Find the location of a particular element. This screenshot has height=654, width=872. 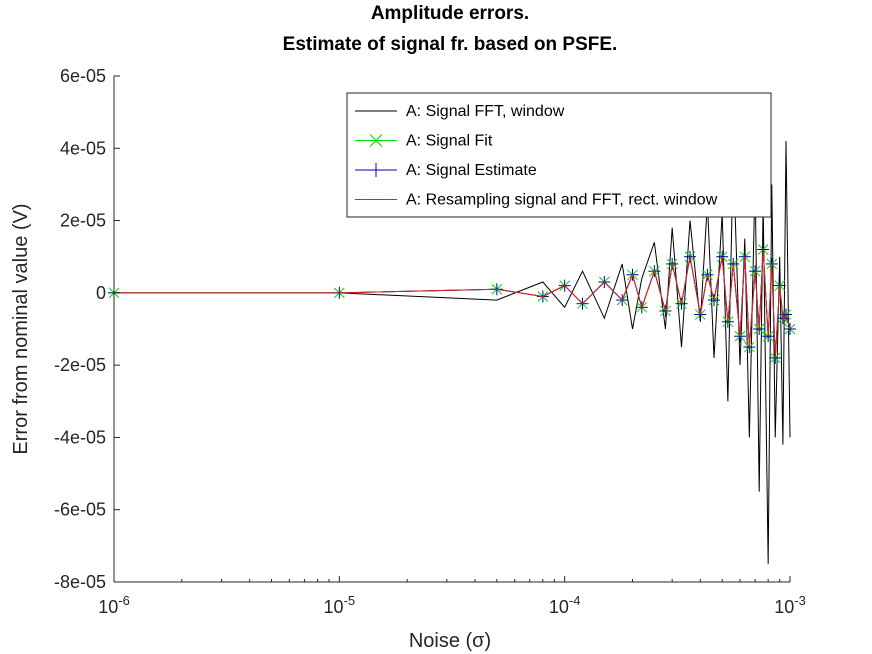

y-tick-label-6: -6e-05 is located at coordinates (80, 510).